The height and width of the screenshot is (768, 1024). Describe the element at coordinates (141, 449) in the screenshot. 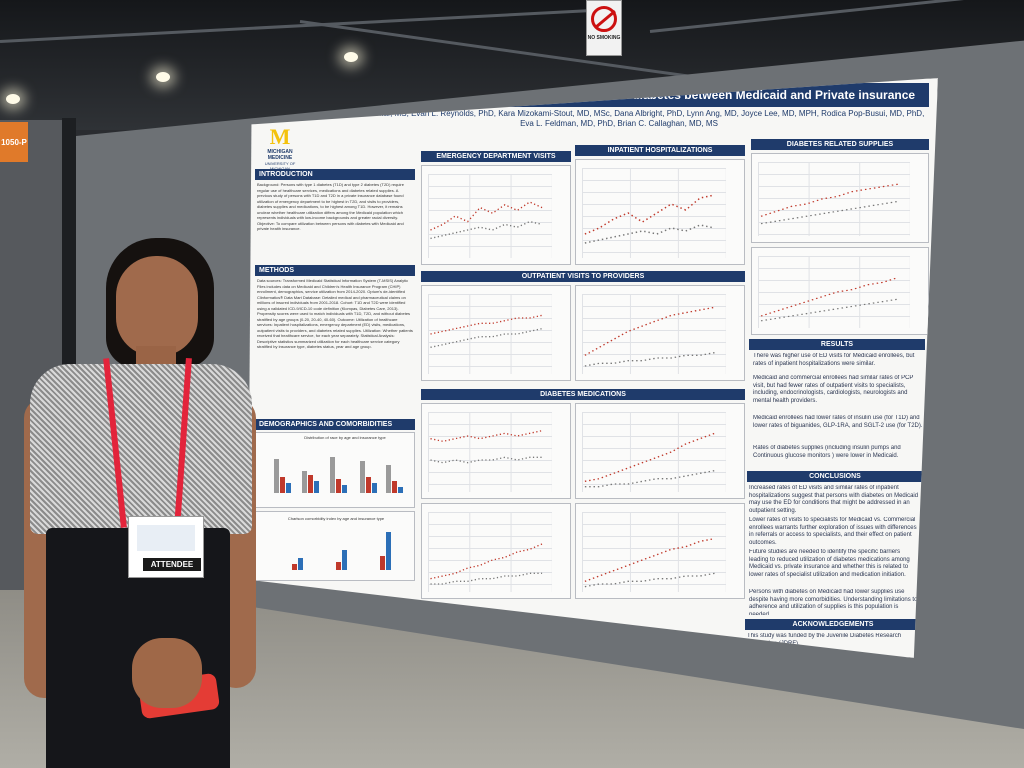

I see `patterned-top` at that location.